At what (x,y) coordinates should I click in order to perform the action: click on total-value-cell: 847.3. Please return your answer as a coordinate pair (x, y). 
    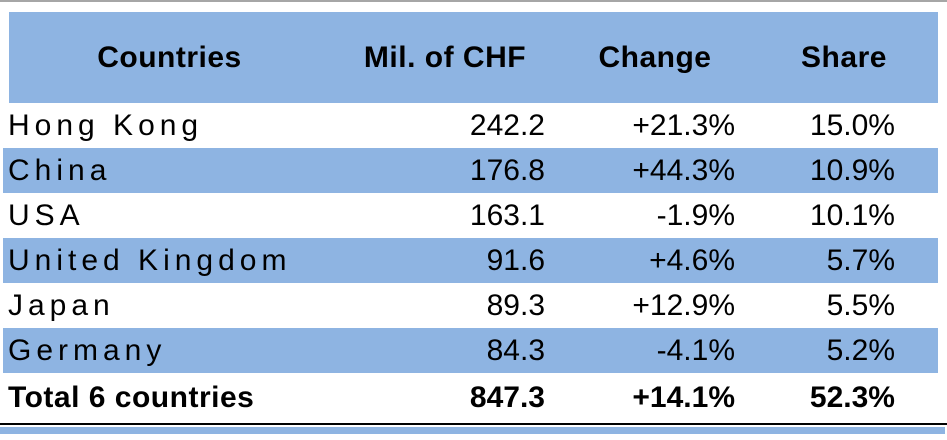
    Looking at the image, I should click on (507, 397).